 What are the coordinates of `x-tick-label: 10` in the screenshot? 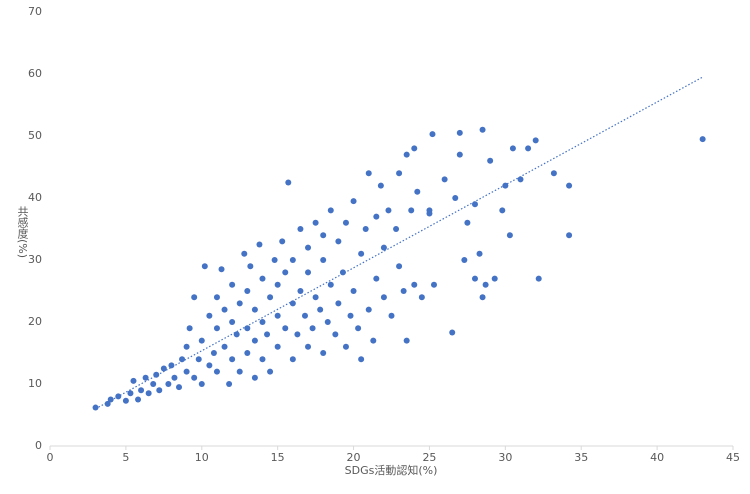 It's located at (202, 457).